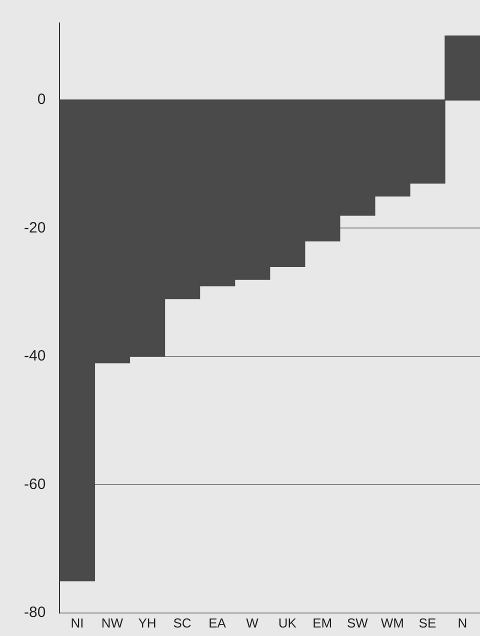 Image resolution: width=480 pixels, height=636 pixels. Describe the element at coordinates (427, 622) in the screenshot. I see `x-tick-label: SE` at that location.